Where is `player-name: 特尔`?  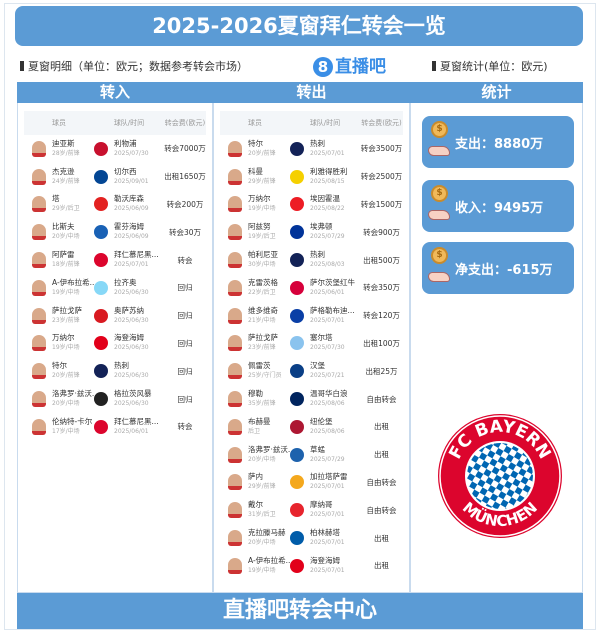 player-name: 特尔 is located at coordinates (255, 143).